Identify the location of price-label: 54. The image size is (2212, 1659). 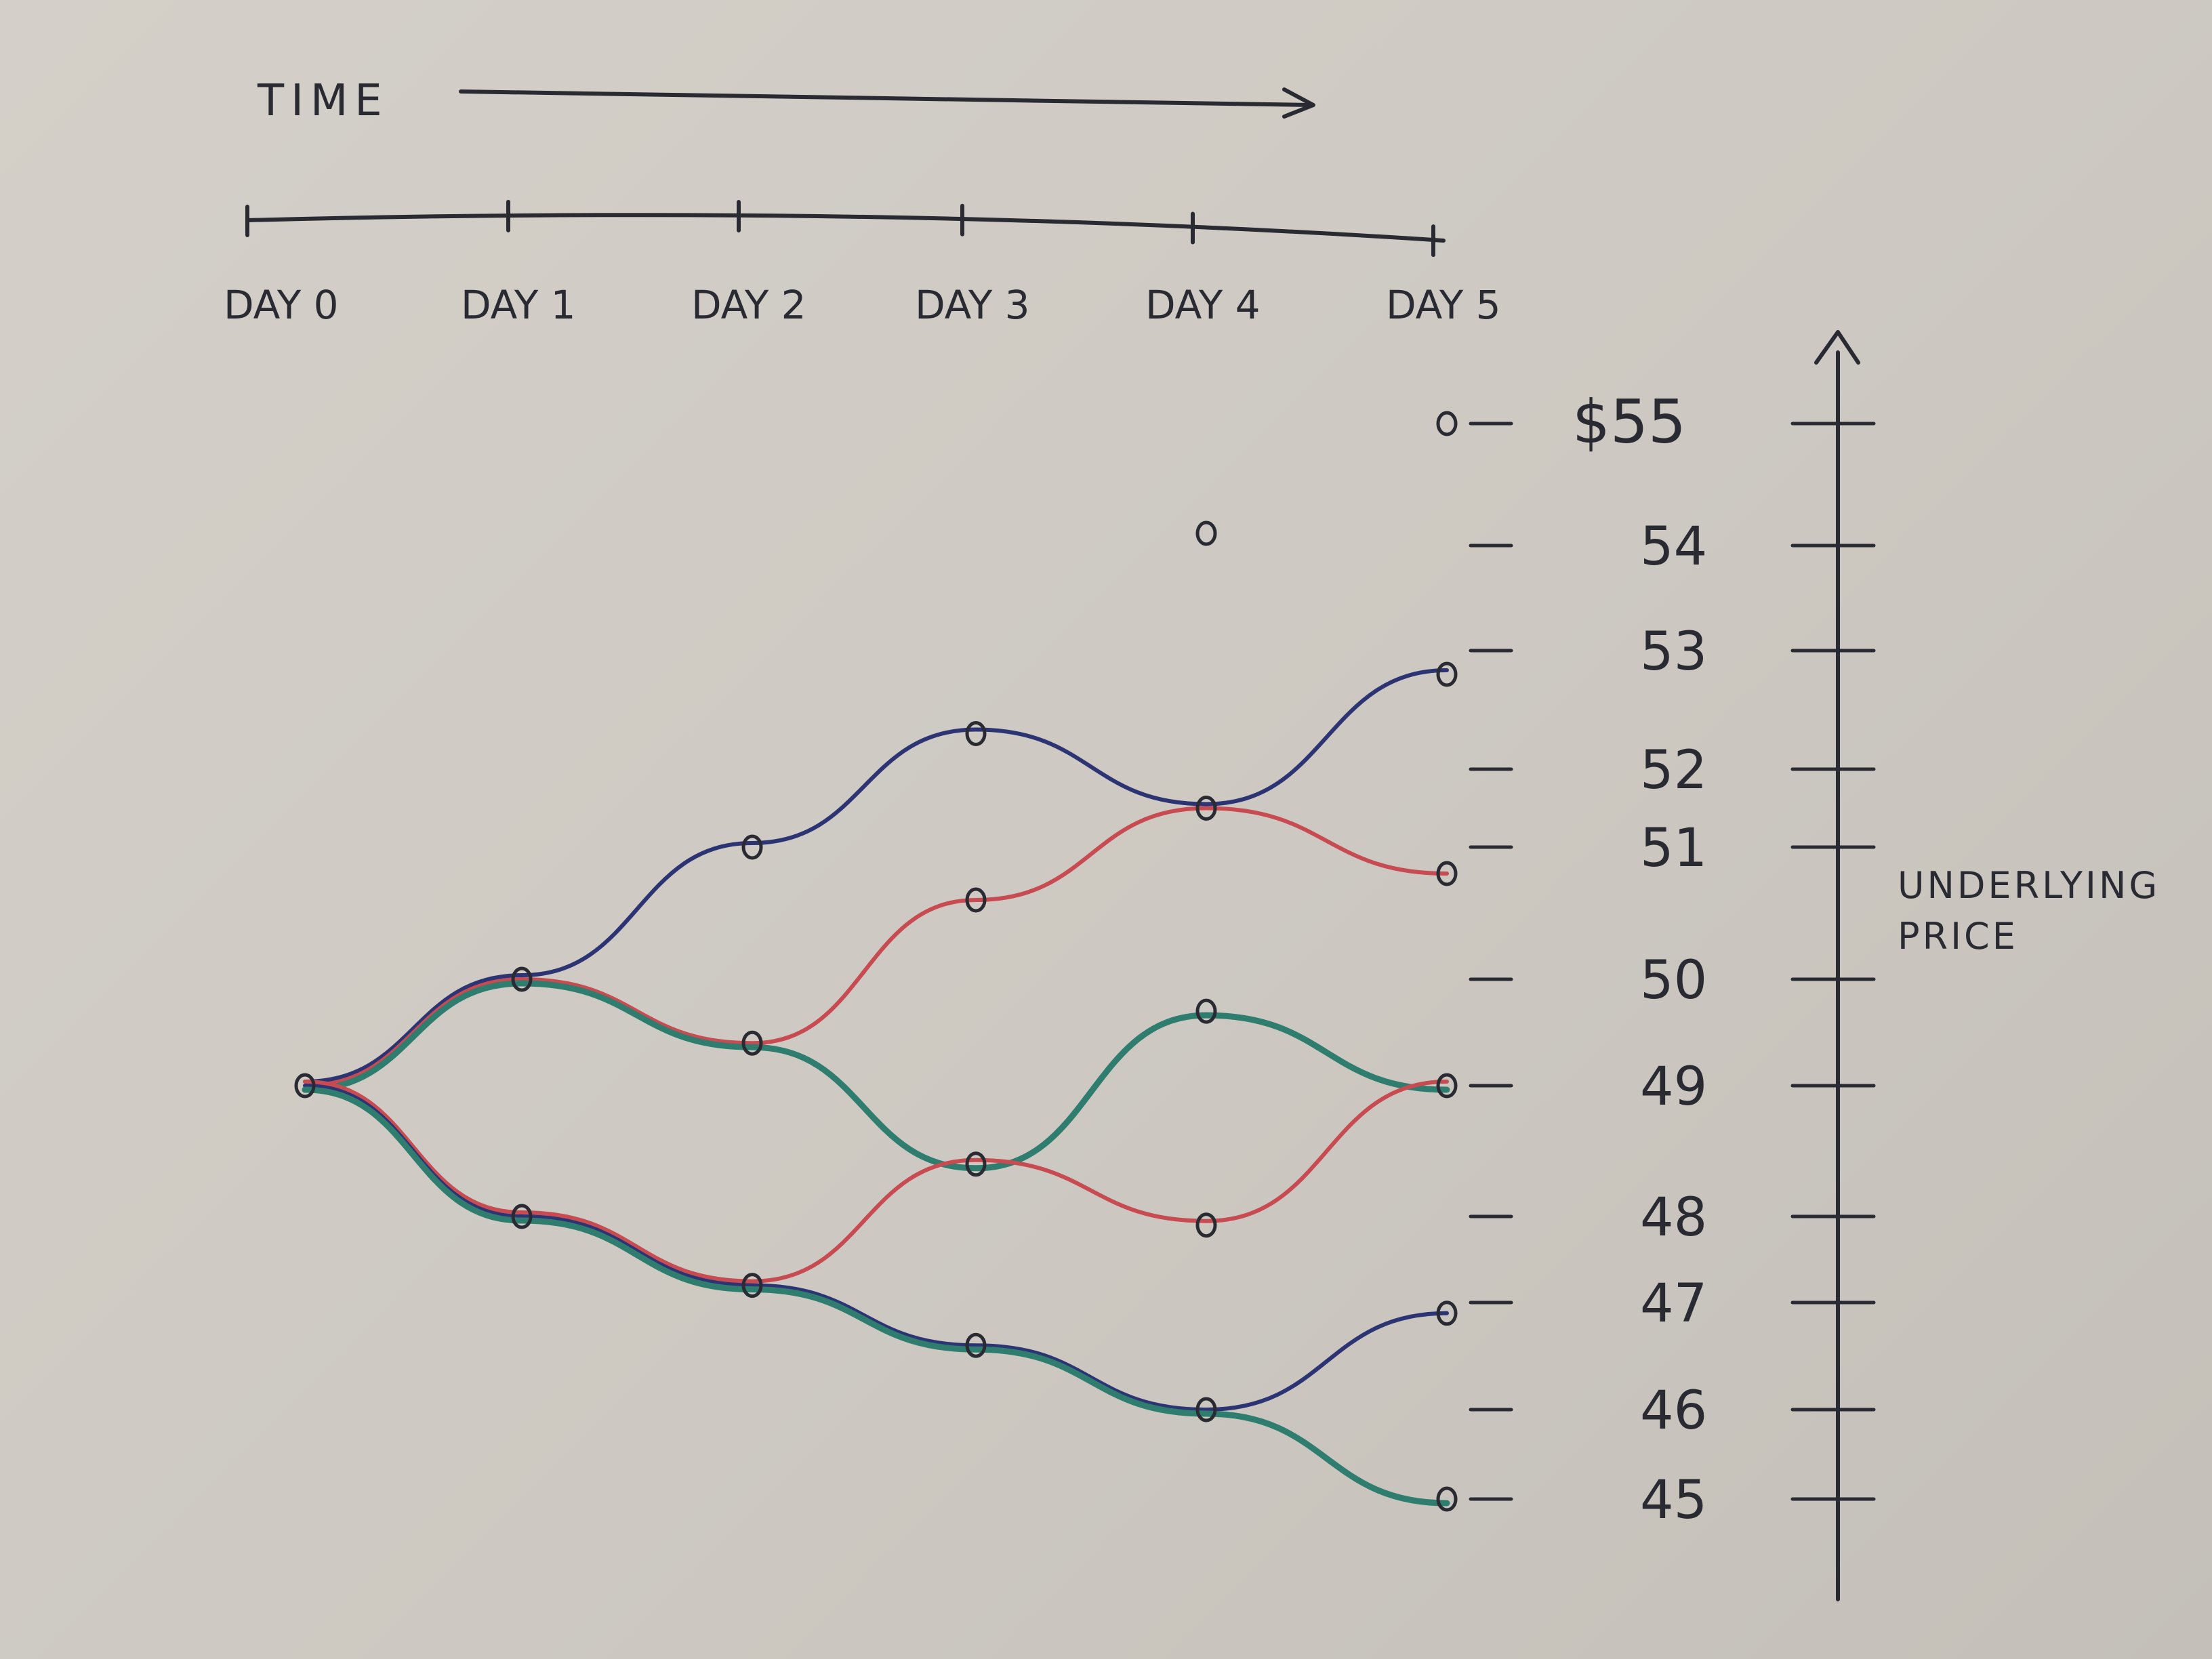
(1674, 547).